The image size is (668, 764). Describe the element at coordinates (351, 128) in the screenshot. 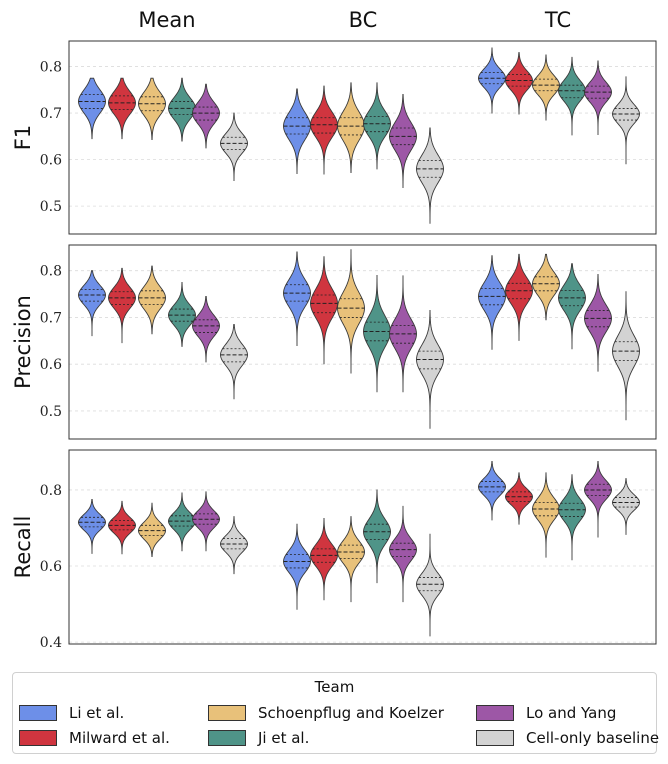

I see `violin-f1-bc-schoenpflug-and-koelzer` at that location.